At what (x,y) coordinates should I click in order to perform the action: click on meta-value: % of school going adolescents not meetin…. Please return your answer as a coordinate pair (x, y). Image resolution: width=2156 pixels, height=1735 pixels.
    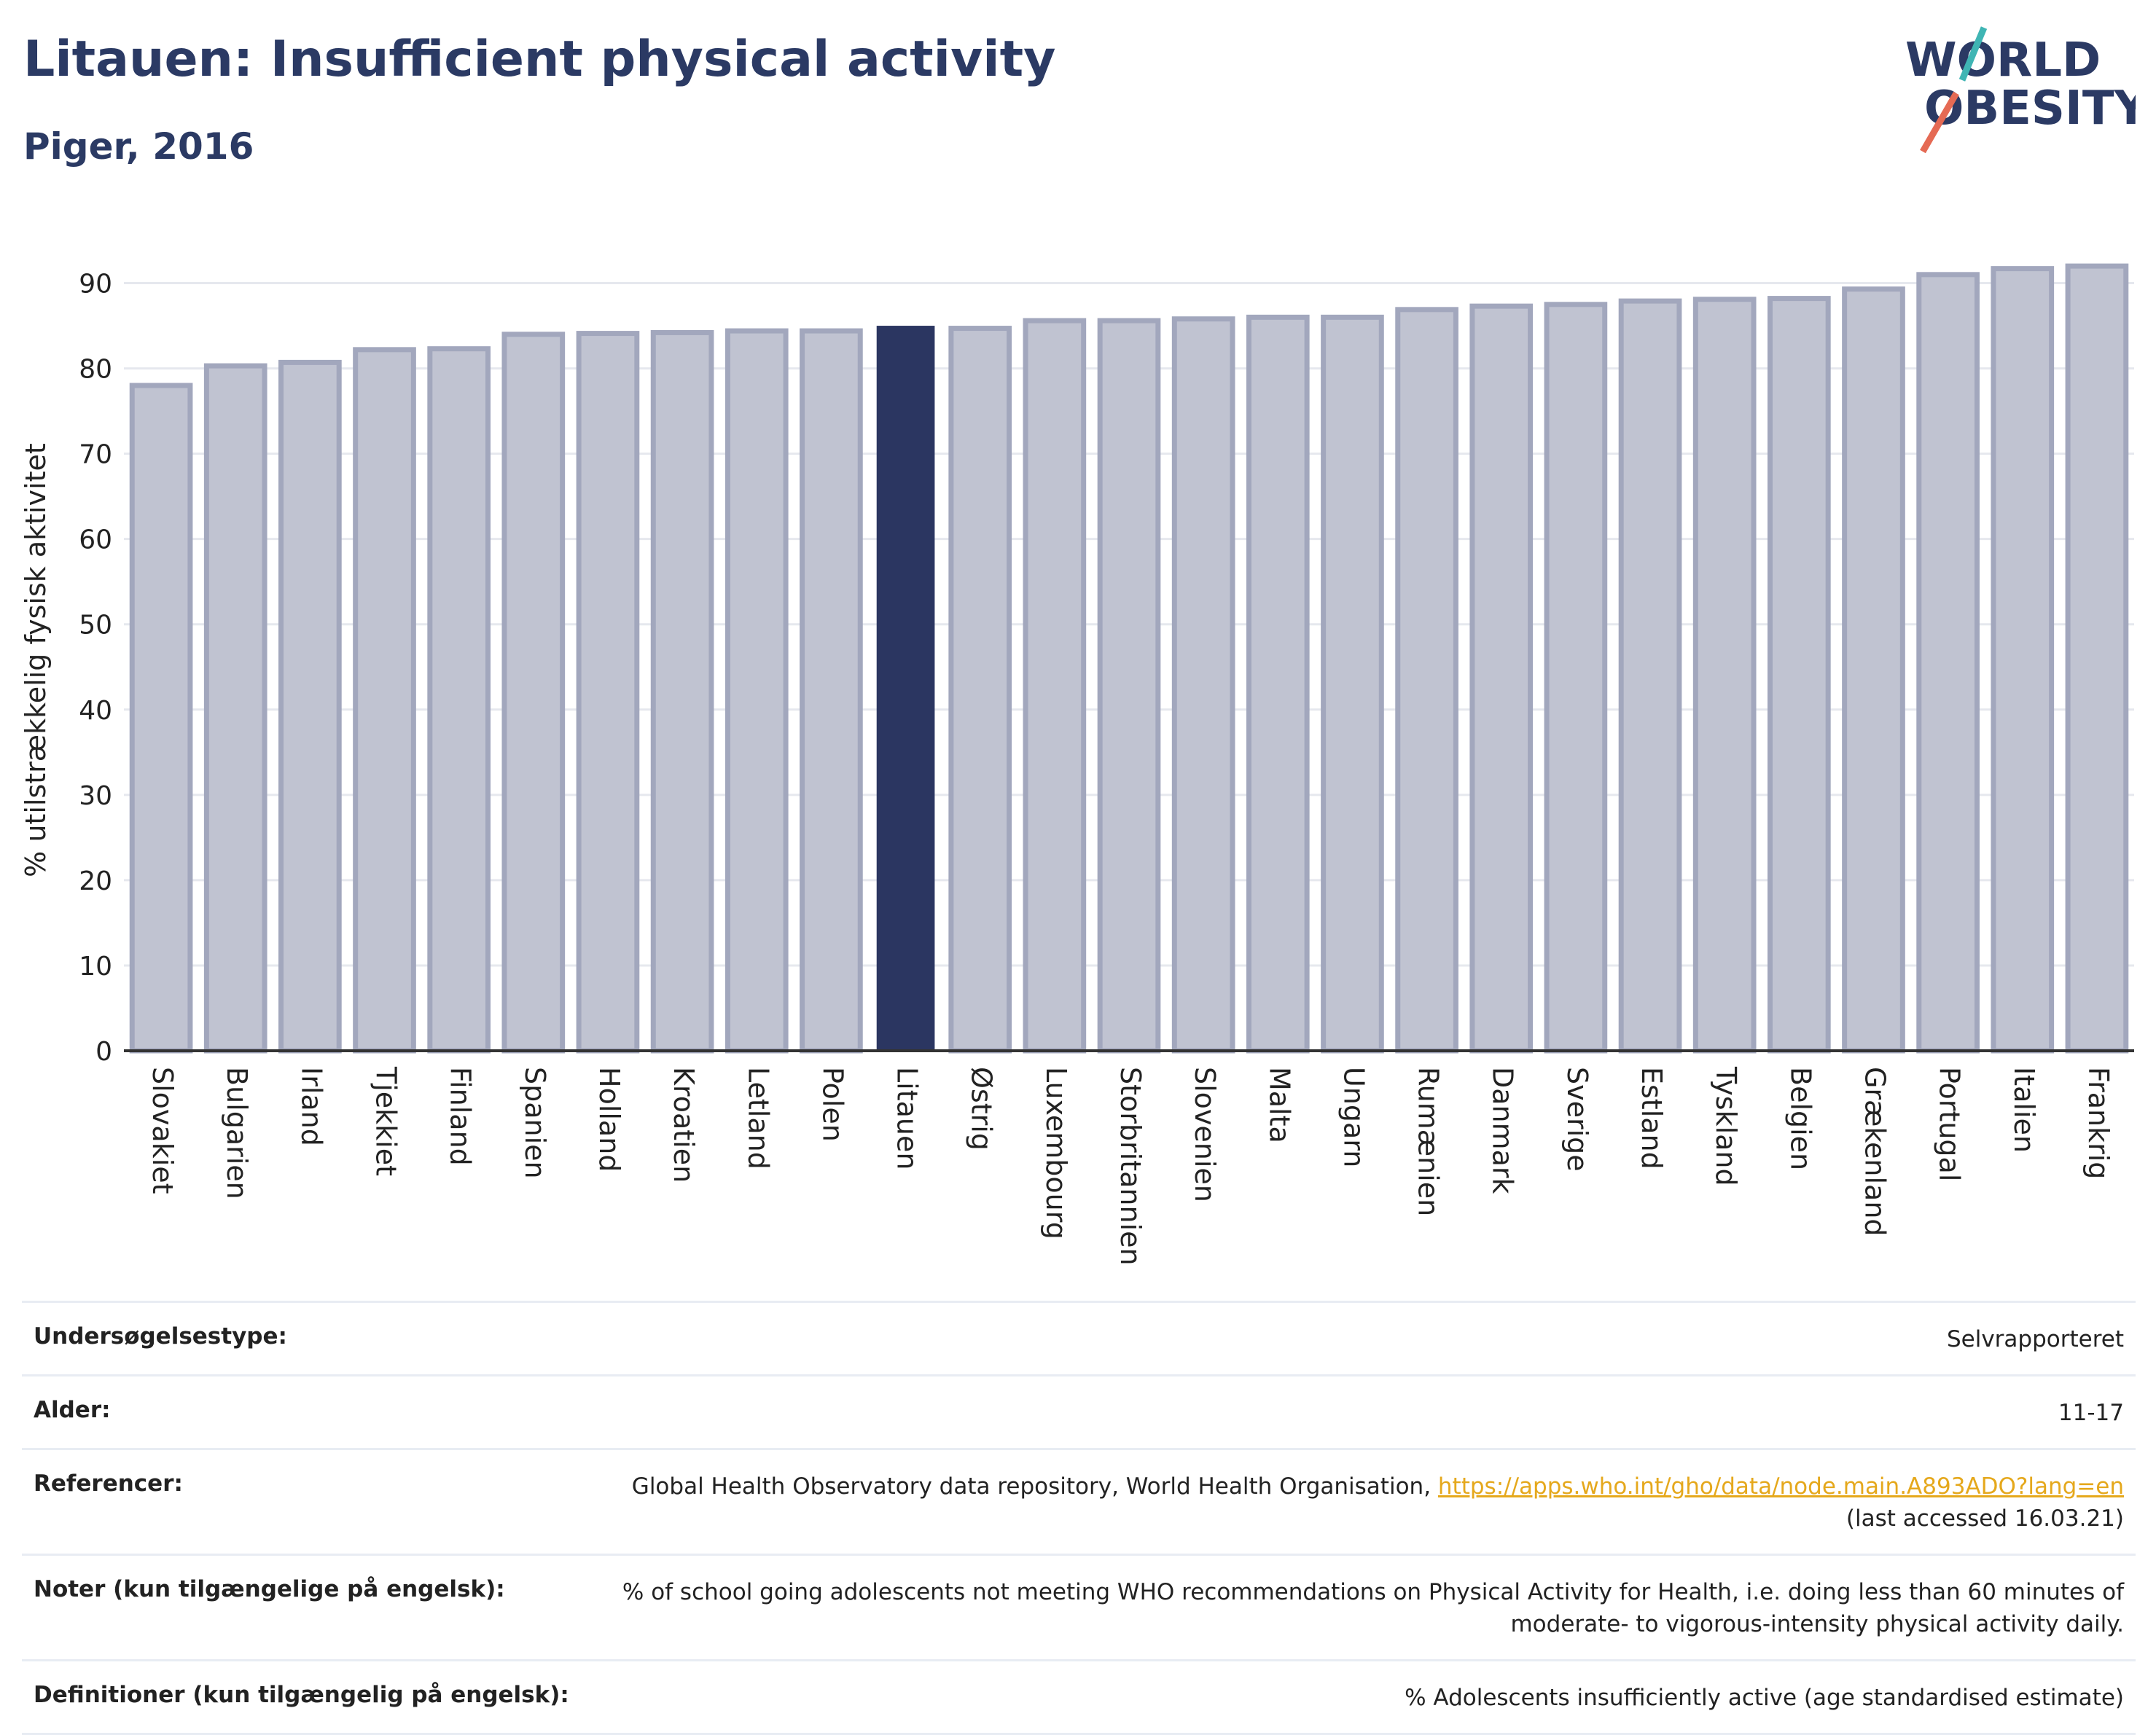
    Looking at the image, I should click on (1369, 1608).